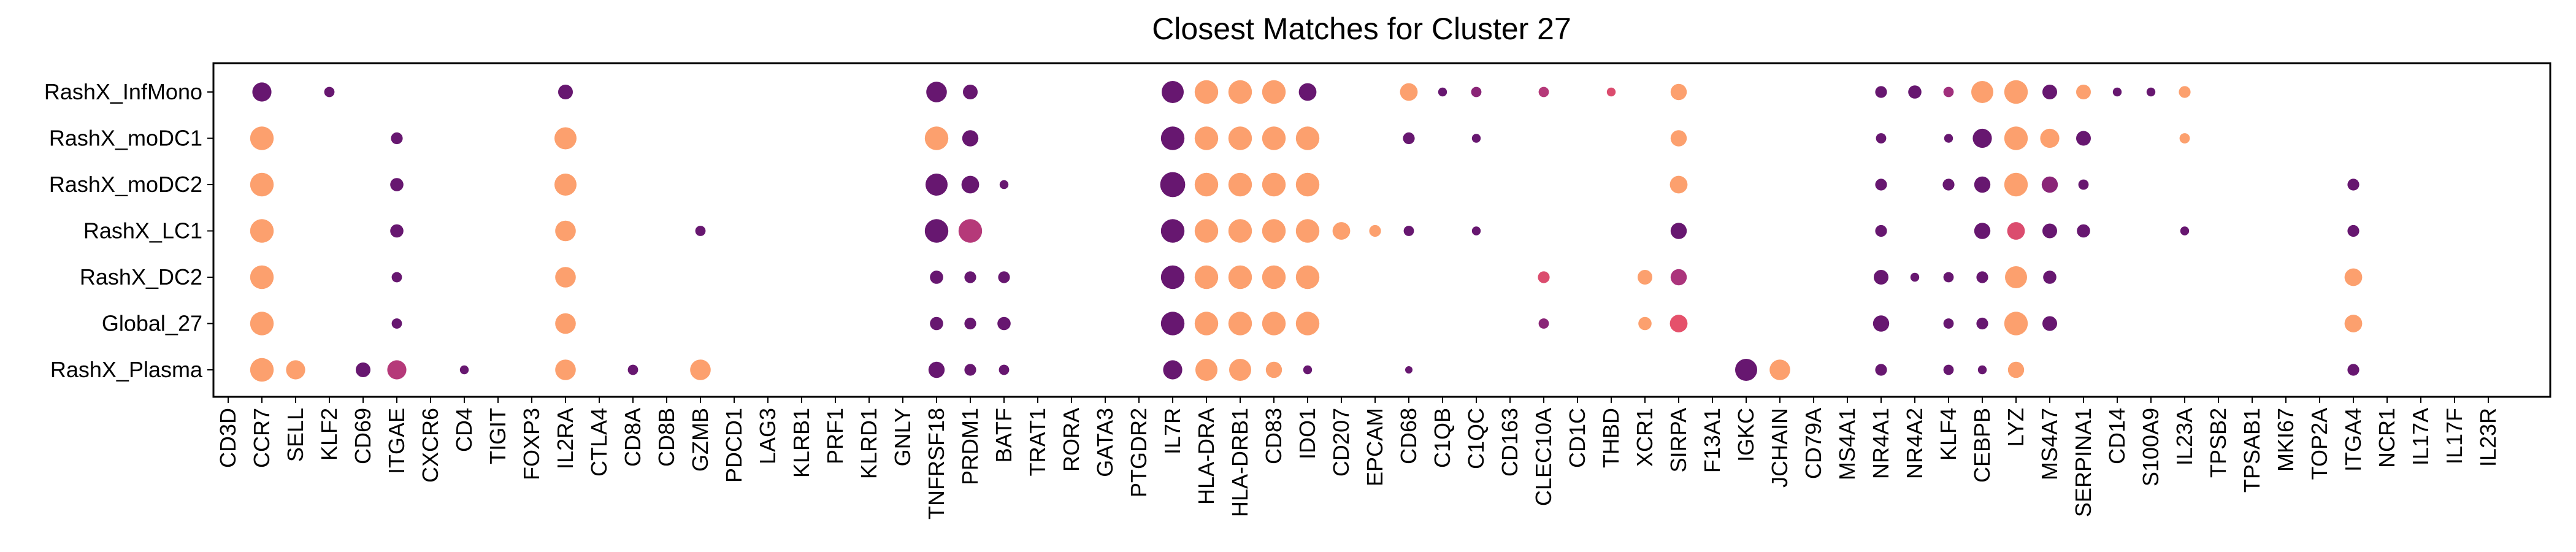 This screenshot has height=552, width=2576. What do you see at coordinates (1341, 442) in the screenshot?
I see `column-label: CD207` at bounding box center [1341, 442].